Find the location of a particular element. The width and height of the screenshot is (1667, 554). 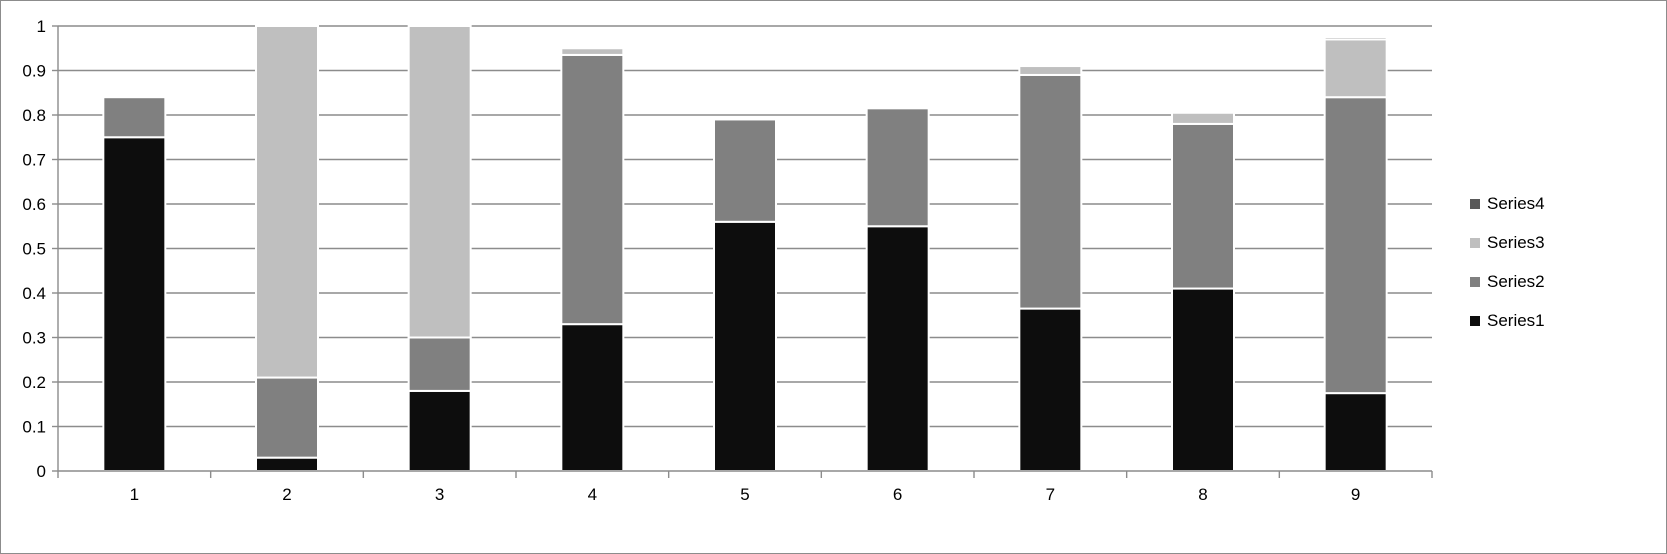

y-tick-label: 1 is located at coordinates (41, 26).